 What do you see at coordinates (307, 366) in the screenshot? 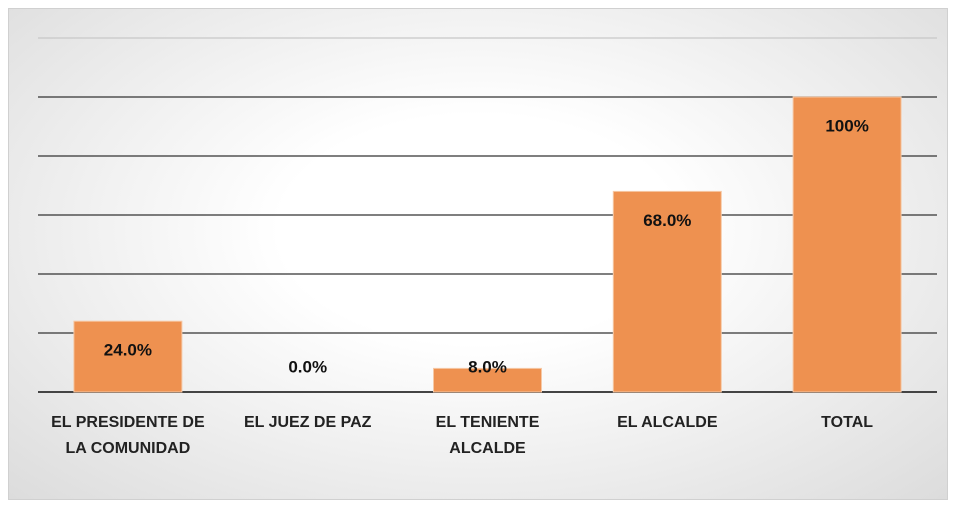
I see `data-label: 0.0%` at bounding box center [307, 366].